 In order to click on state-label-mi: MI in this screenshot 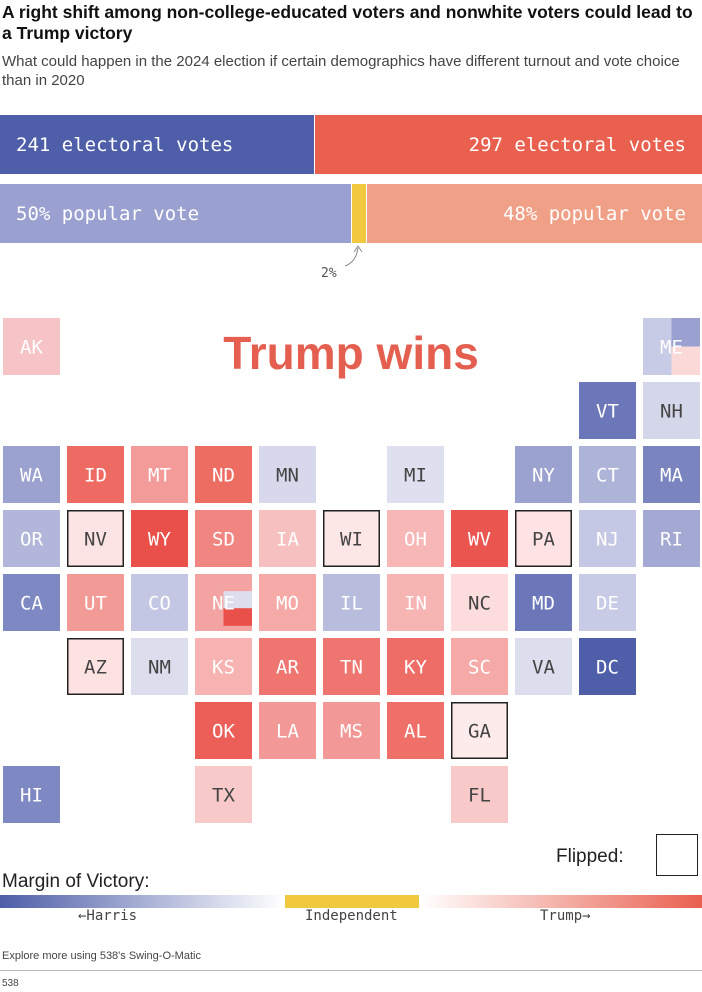, I will do `click(415, 476)`.